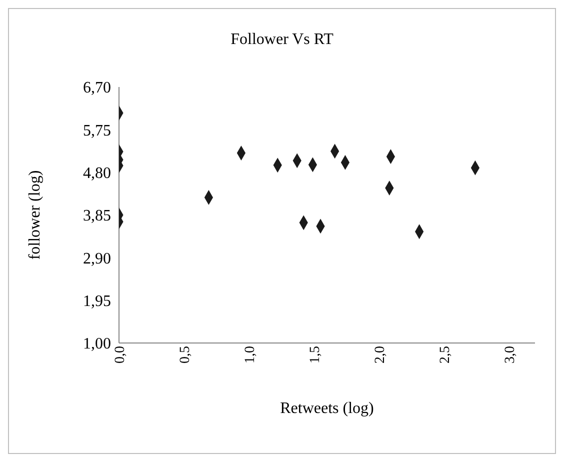 This screenshot has width=564, height=462. Describe the element at coordinates (120, 355) in the screenshot. I see `x-tick-label: 0,0` at that location.